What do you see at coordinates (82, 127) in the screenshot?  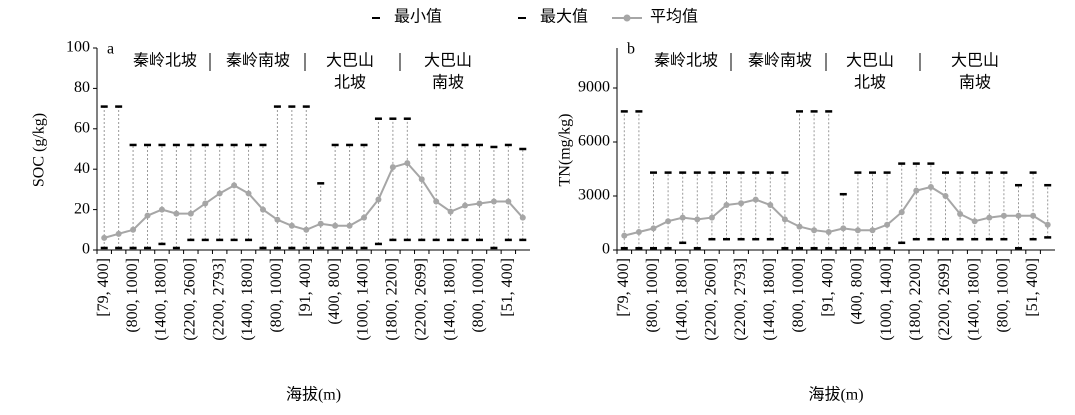 I see `y-tick-label: 60` at bounding box center [82, 127].